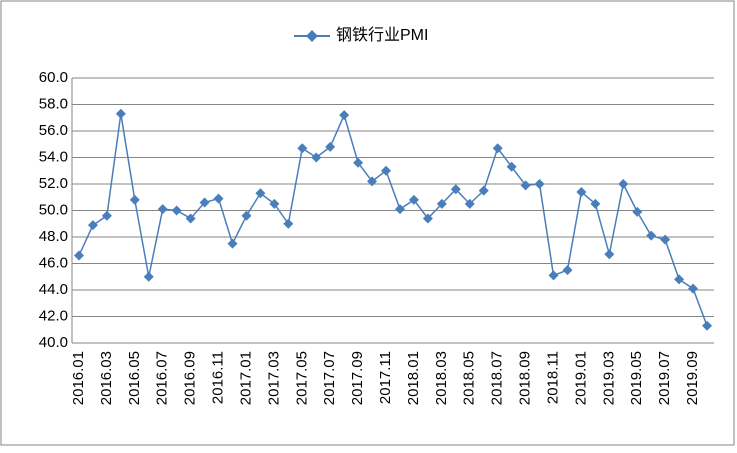 Image resolution: width=737 pixels, height=453 pixels. I want to click on x-tick-label: 2018.01, so click(413, 378).